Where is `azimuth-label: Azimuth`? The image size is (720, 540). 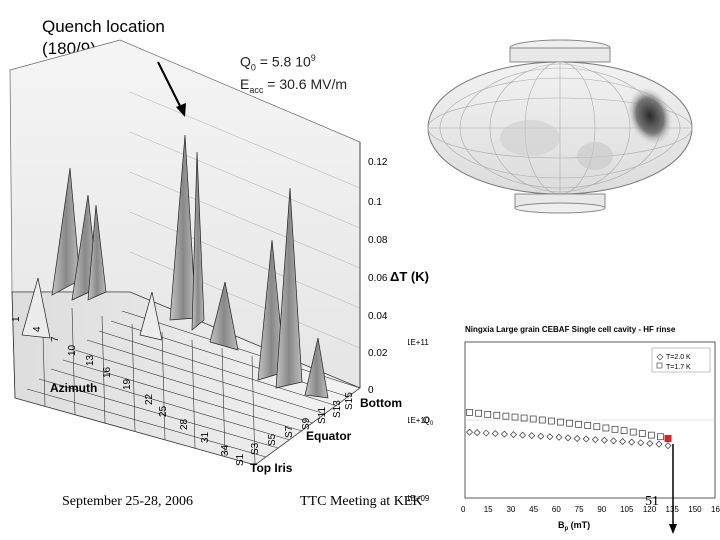
azimuth-label: Azimuth is located at coordinates (73, 388).